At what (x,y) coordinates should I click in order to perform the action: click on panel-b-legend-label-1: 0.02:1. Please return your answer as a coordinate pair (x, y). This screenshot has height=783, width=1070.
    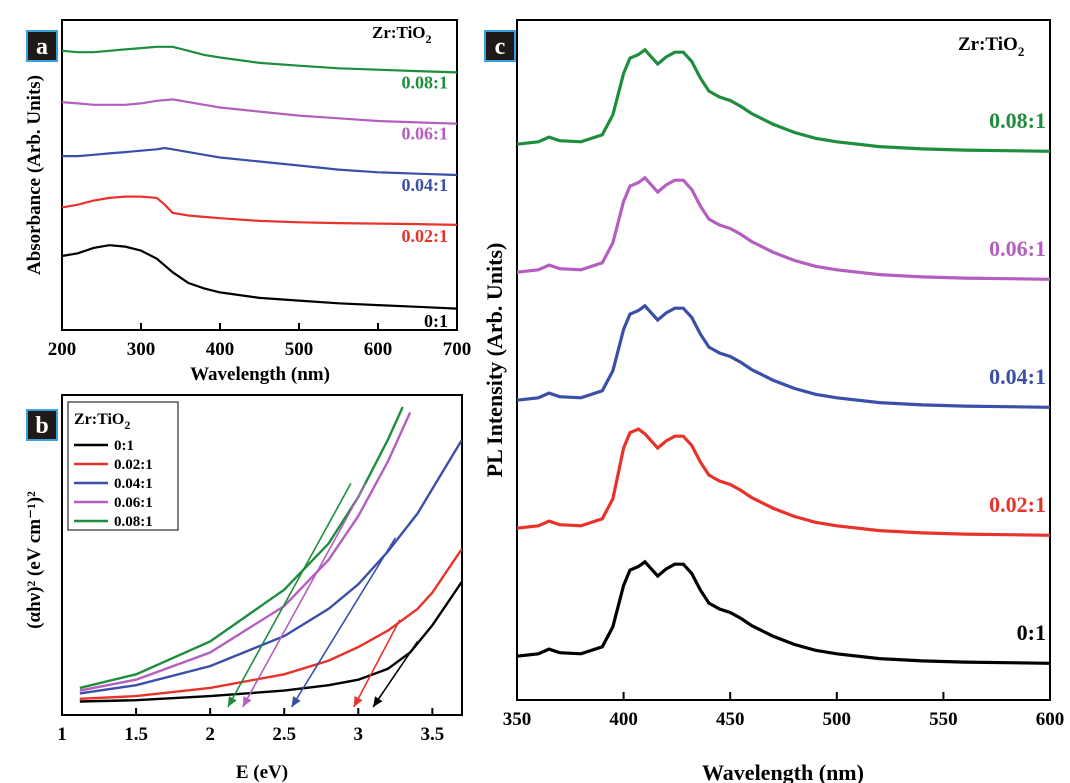
    Looking at the image, I should click on (133, 465).